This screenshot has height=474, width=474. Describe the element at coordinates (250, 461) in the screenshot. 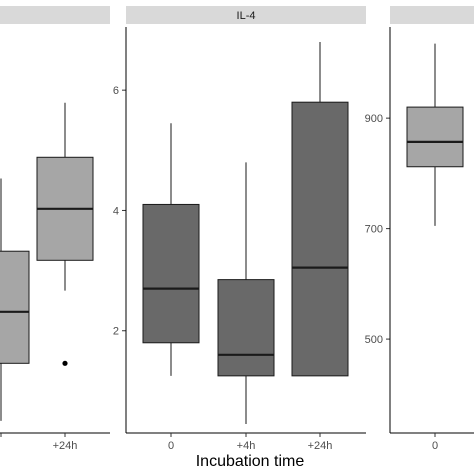

I see `x-axis-title: Incubation time` at that location.